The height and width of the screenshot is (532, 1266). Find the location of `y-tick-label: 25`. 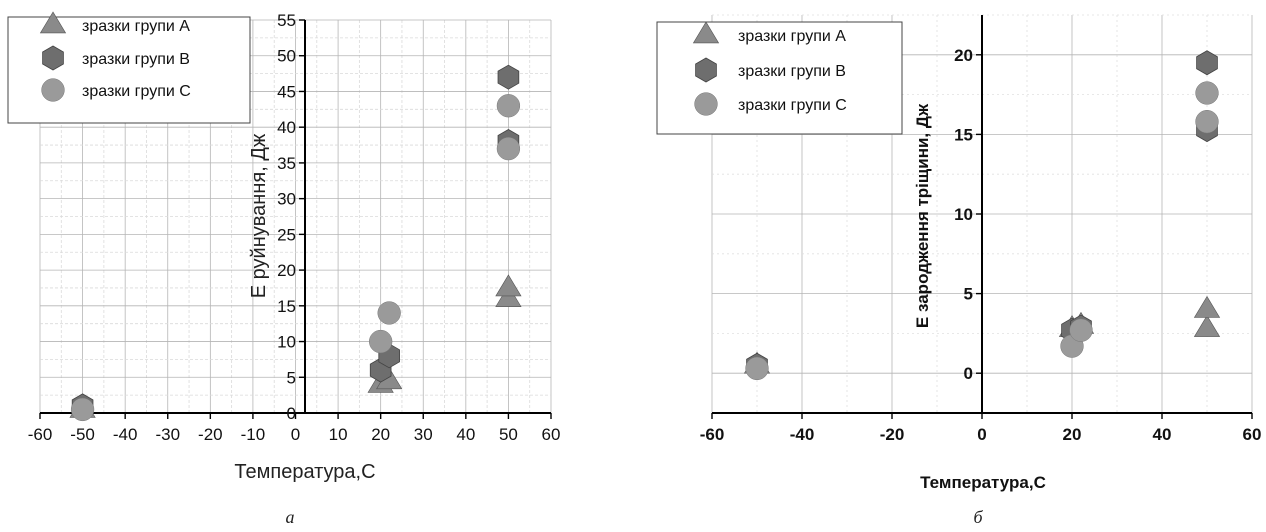

y-tick-label: 25 is located at coordinates (286, 234).